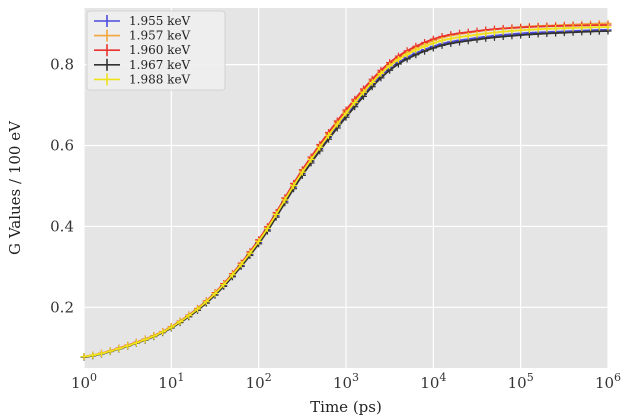  I want to click on x-tick-label: 10⁴, so click(433, 381).